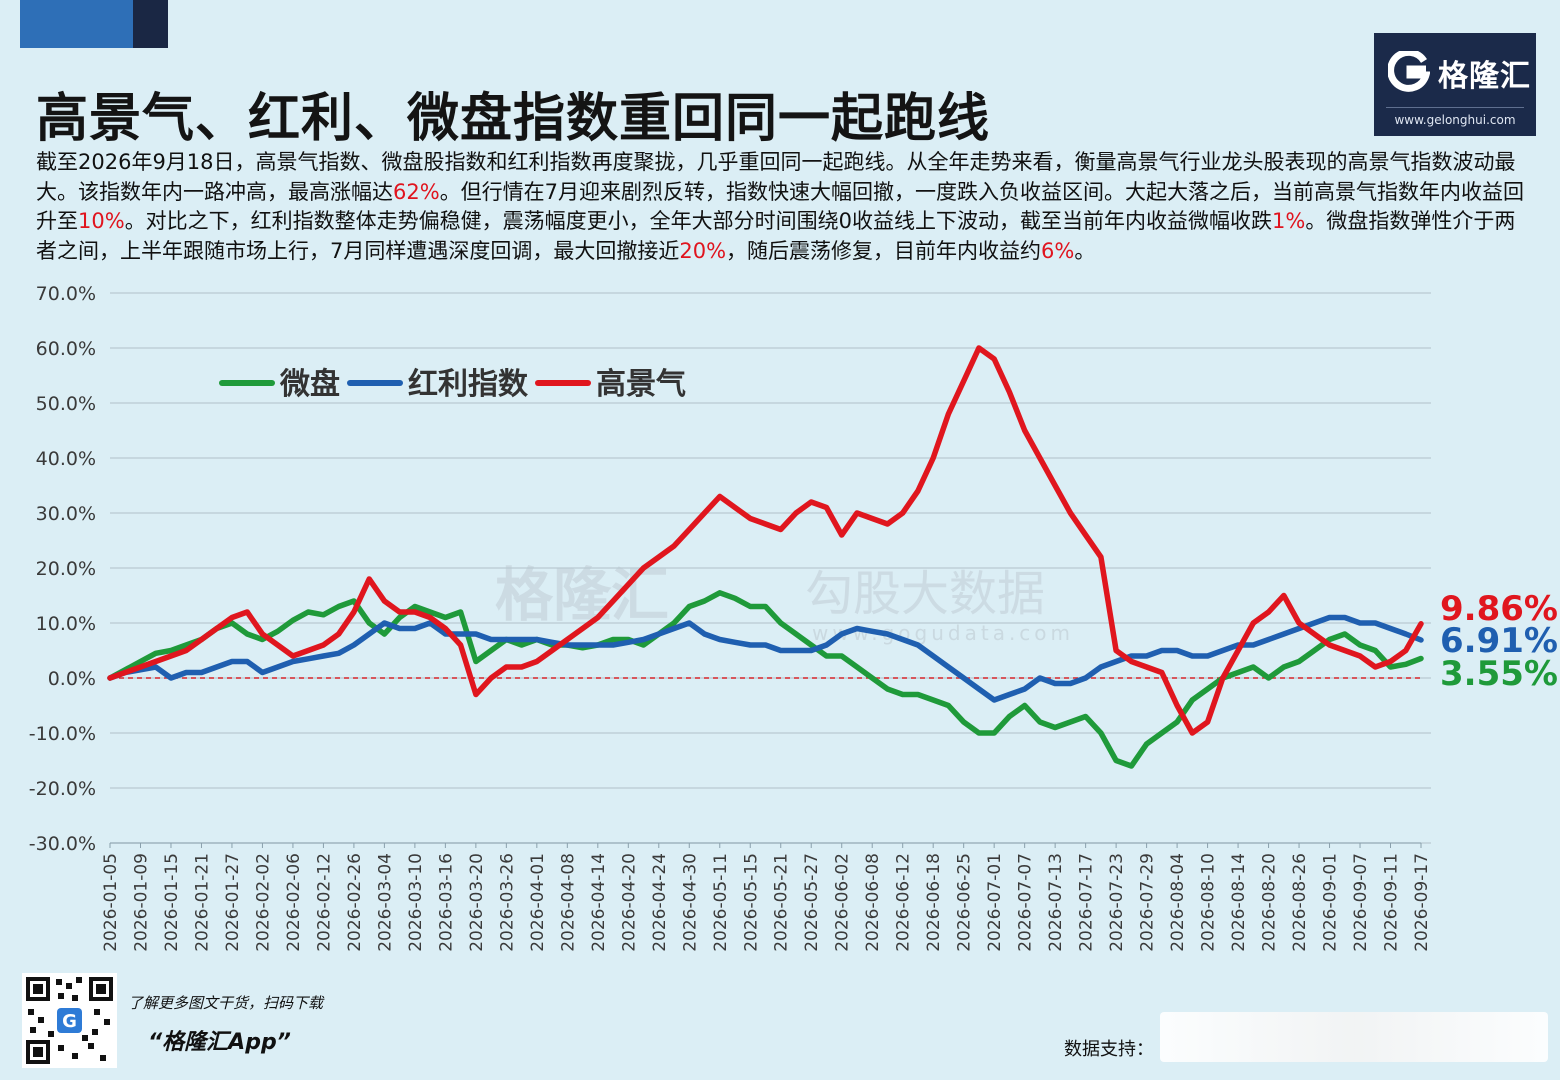 This screenshot has width=1560, height=1080. What do you see at coordinates (101, 221) in the screenshot?
I see `desc-highlight-2: 10%` at bounding box center [101, 221].